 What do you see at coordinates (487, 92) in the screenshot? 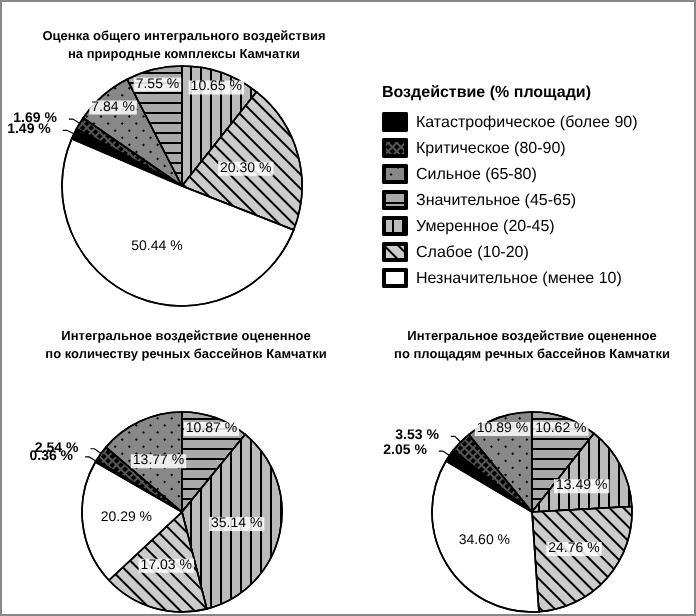
I see `legend-title: Воздействие (% площади)` at bounding box center [487, 92].